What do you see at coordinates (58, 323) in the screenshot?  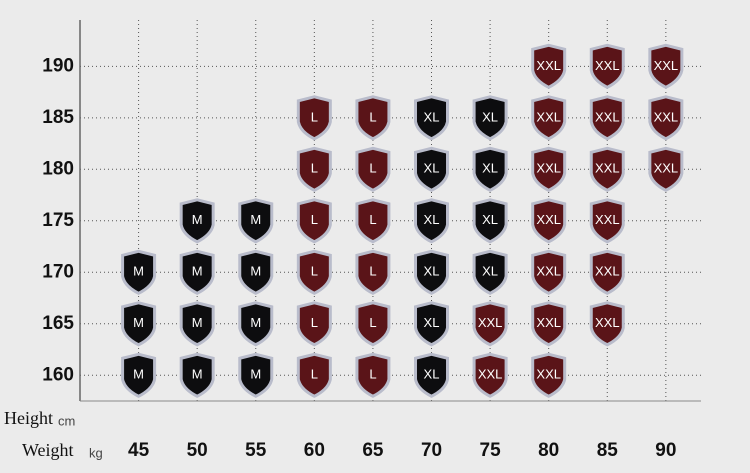 I see `y-tick-label: 165` at bounding box center [58, 323].